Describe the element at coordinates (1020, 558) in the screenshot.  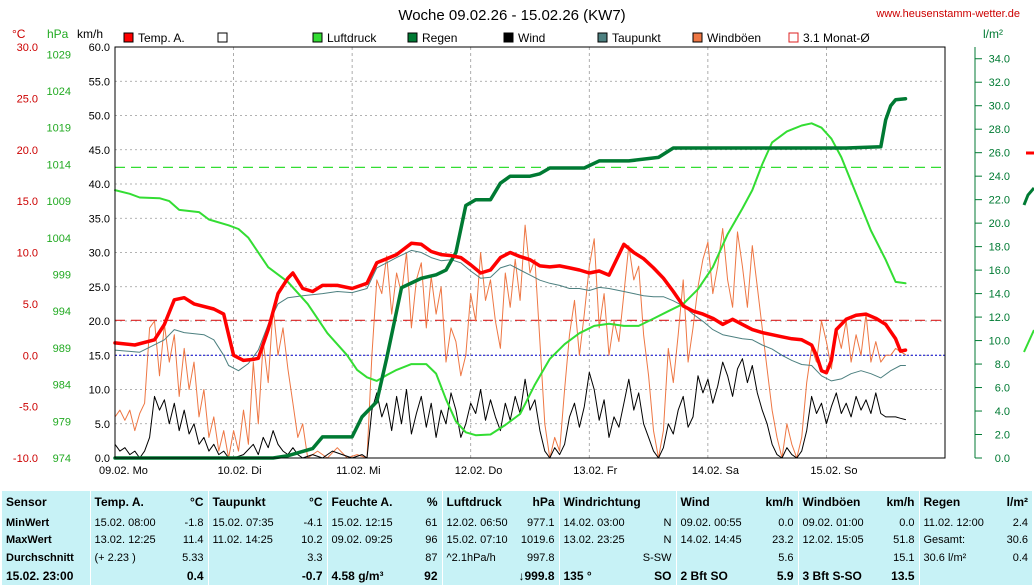
I see `cell-rain-value: 0.4` at that location.